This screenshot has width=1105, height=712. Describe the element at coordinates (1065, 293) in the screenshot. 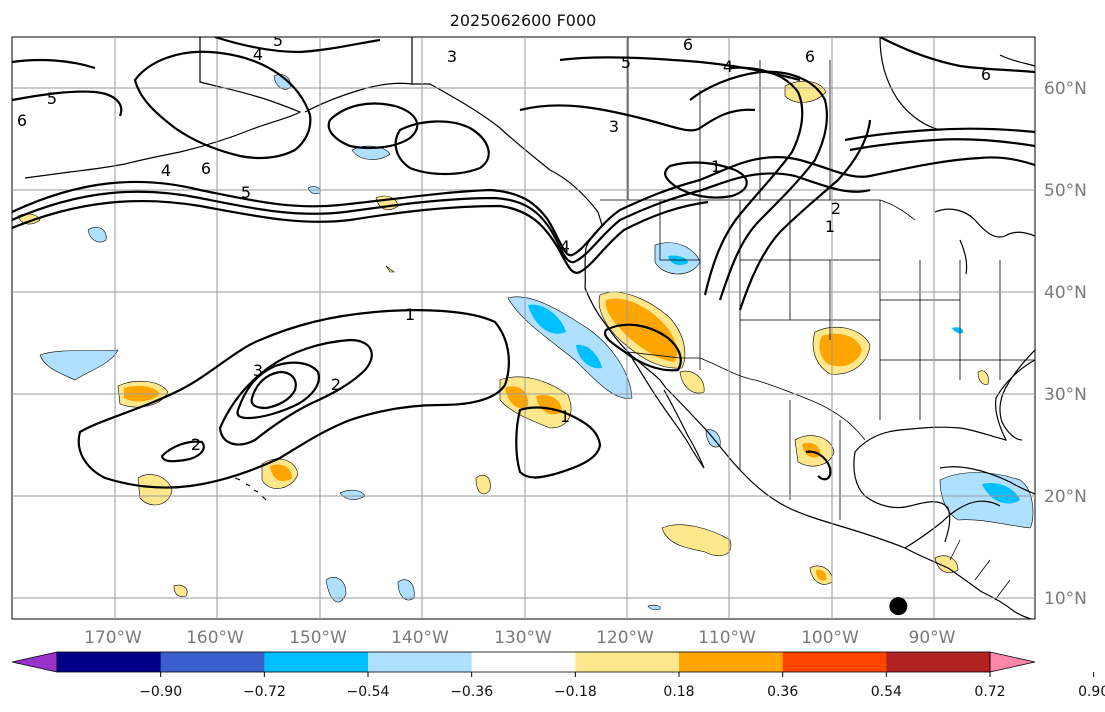

I see `lat-label-40n: 40°N` at that location.